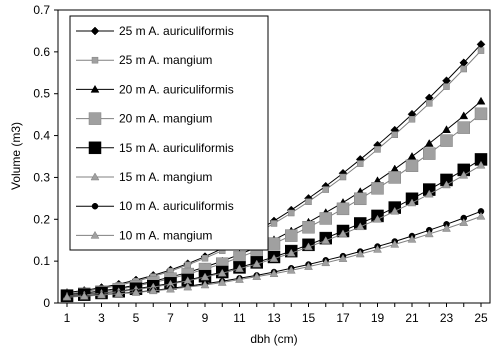 This screenshot has width=492, height=353. I want to click on x-tick-label: 25, so click(481, 318).